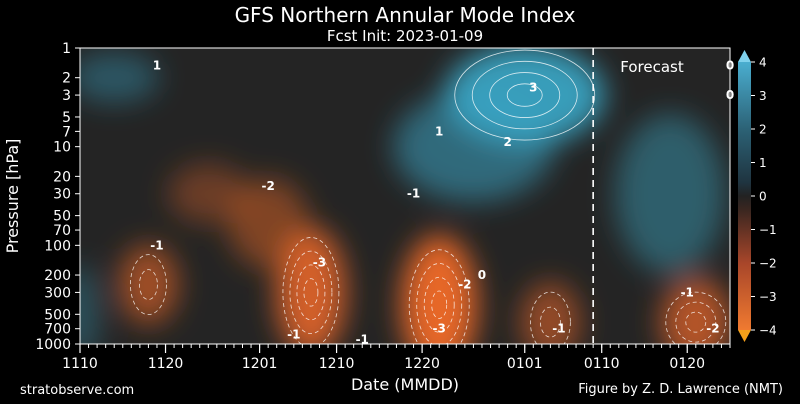 This screenshot has width=800, height=404. Describe the element at coordinates (763, 130) in the screenshot. I see `colorbar-tick-label: 2` at that location.